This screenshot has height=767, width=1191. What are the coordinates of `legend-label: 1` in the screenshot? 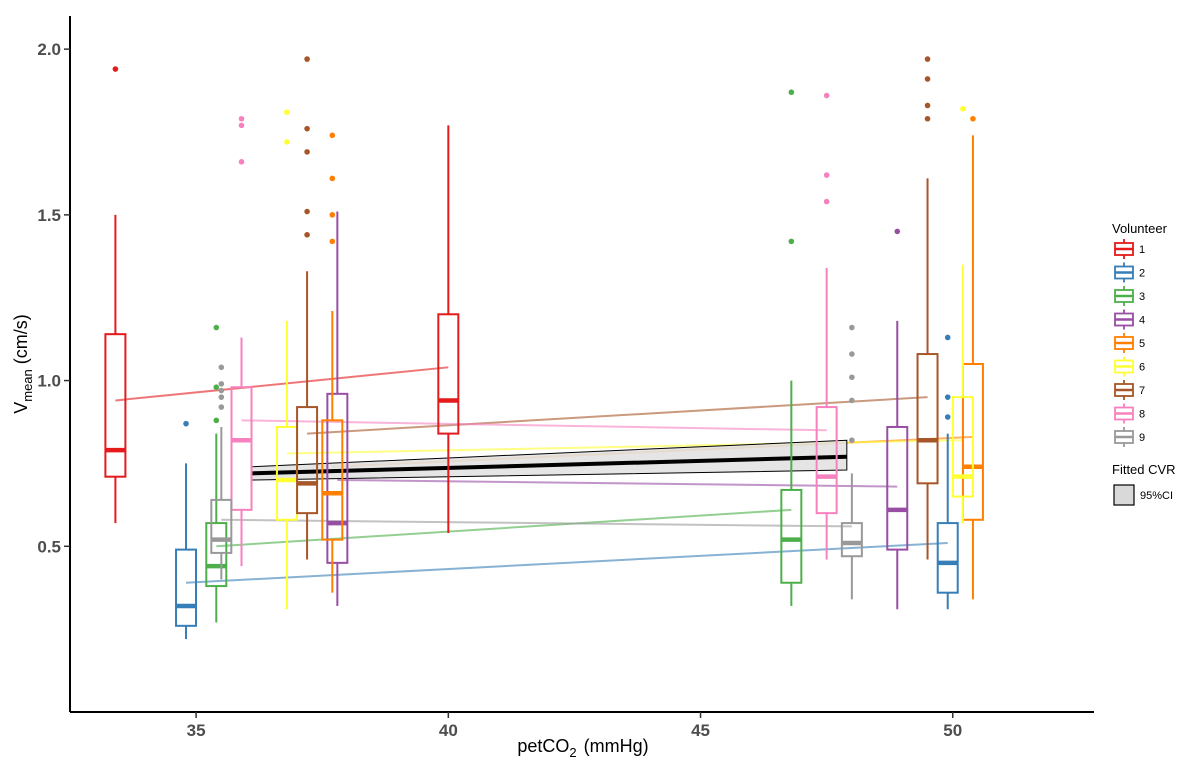 It's located at (1142, 250).